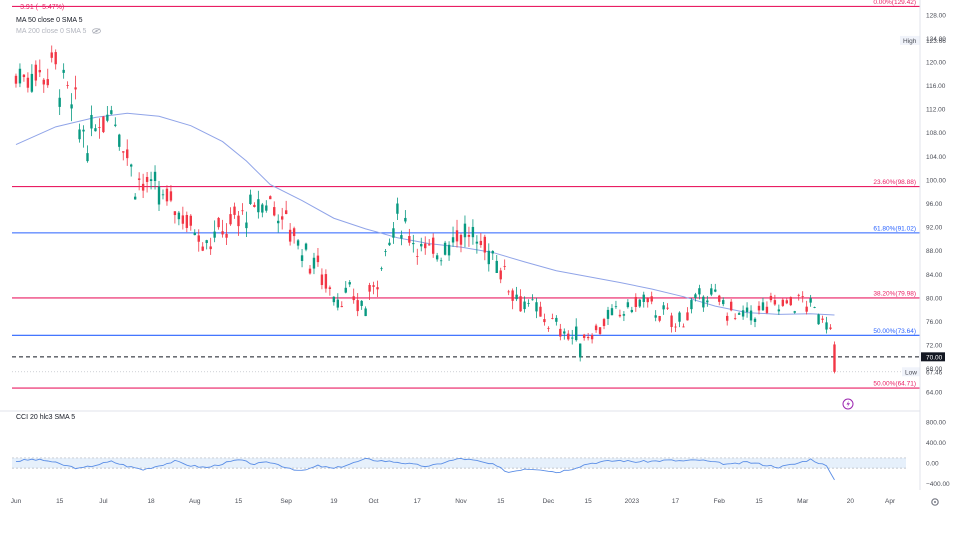 The height and width of the screenshot is (540, 961). I want to click on last-candle-body, so click(834, 358).